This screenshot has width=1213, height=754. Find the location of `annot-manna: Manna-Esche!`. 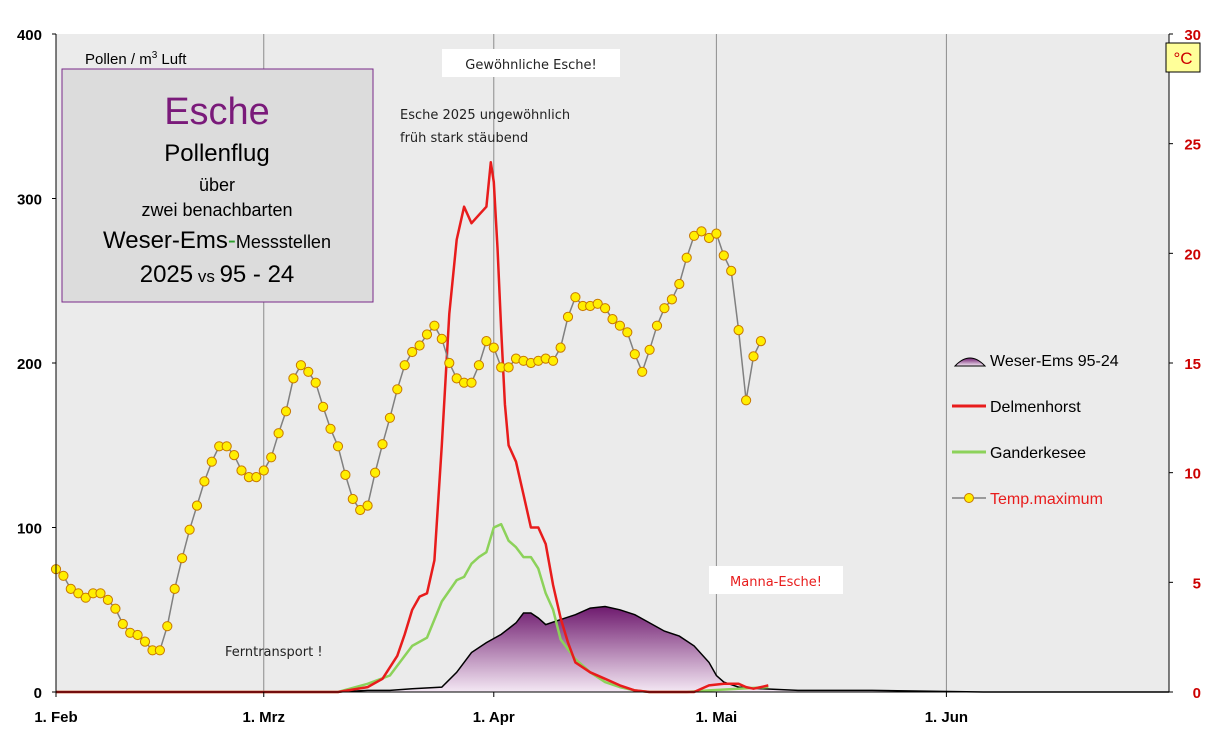

annot-manna: Manna-Esche! is located at coordinates (776, 582).